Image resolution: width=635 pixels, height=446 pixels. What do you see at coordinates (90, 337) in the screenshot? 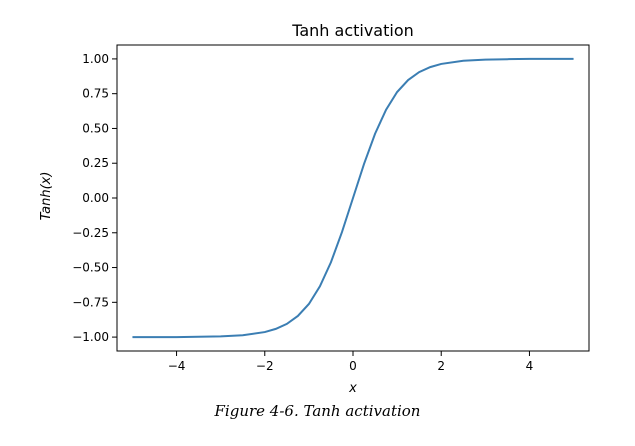
I see `y-tick-label: −1.00` at bounding box center [90, 337].